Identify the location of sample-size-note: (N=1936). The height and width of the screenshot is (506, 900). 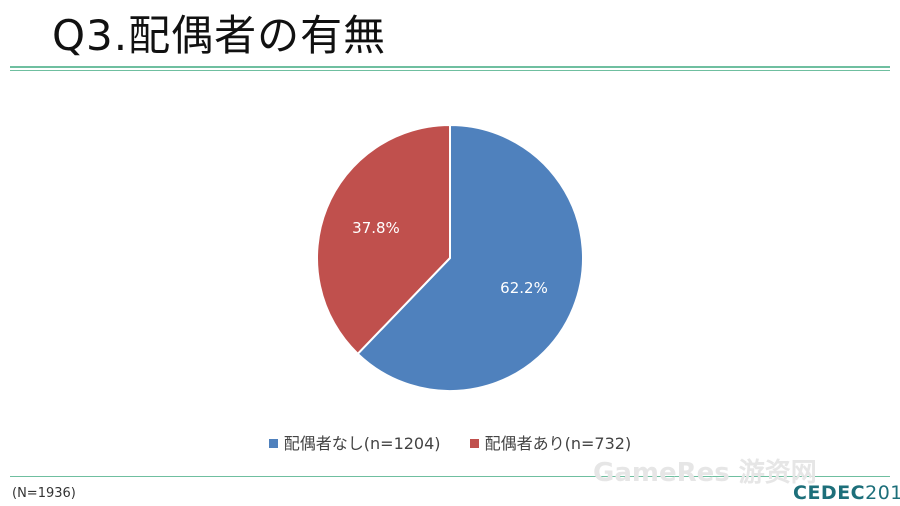
(44, 493).